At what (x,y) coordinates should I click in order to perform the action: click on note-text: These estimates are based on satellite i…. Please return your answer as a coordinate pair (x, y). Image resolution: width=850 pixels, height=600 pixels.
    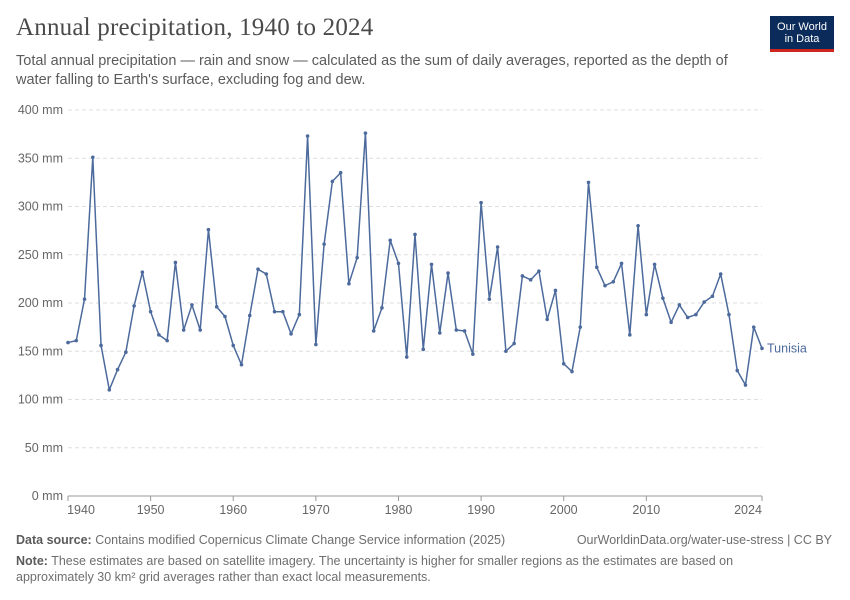
    Looking at the image, I should click on (375, 569).